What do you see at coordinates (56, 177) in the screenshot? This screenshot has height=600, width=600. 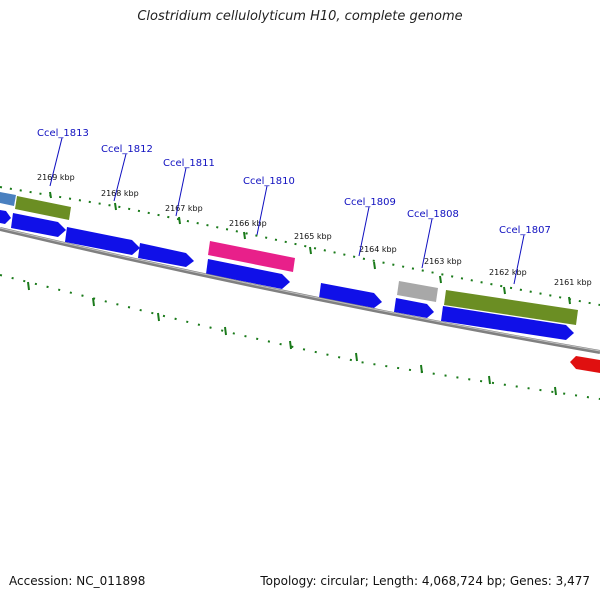 I see `tick-label: 2169 kbp` at bounding box center [56, 177].